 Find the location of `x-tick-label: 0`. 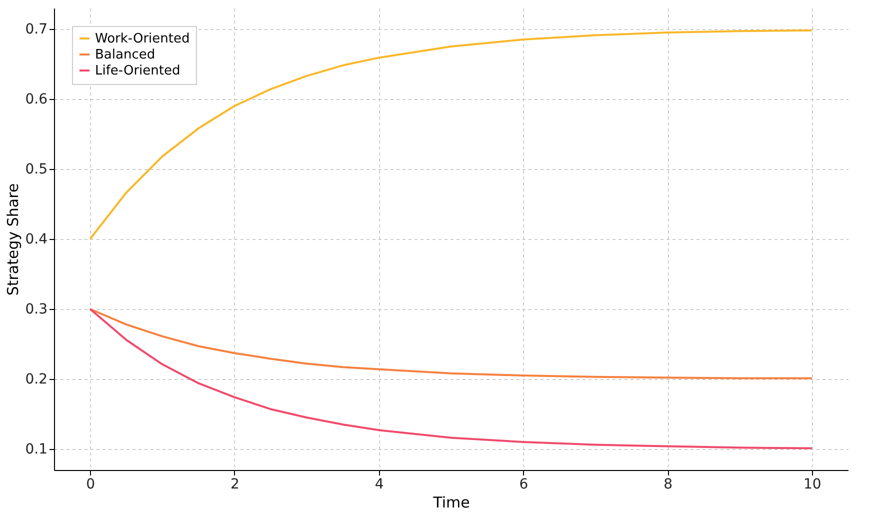

x-tick-label: 0 is located at coordinates (91, 484).